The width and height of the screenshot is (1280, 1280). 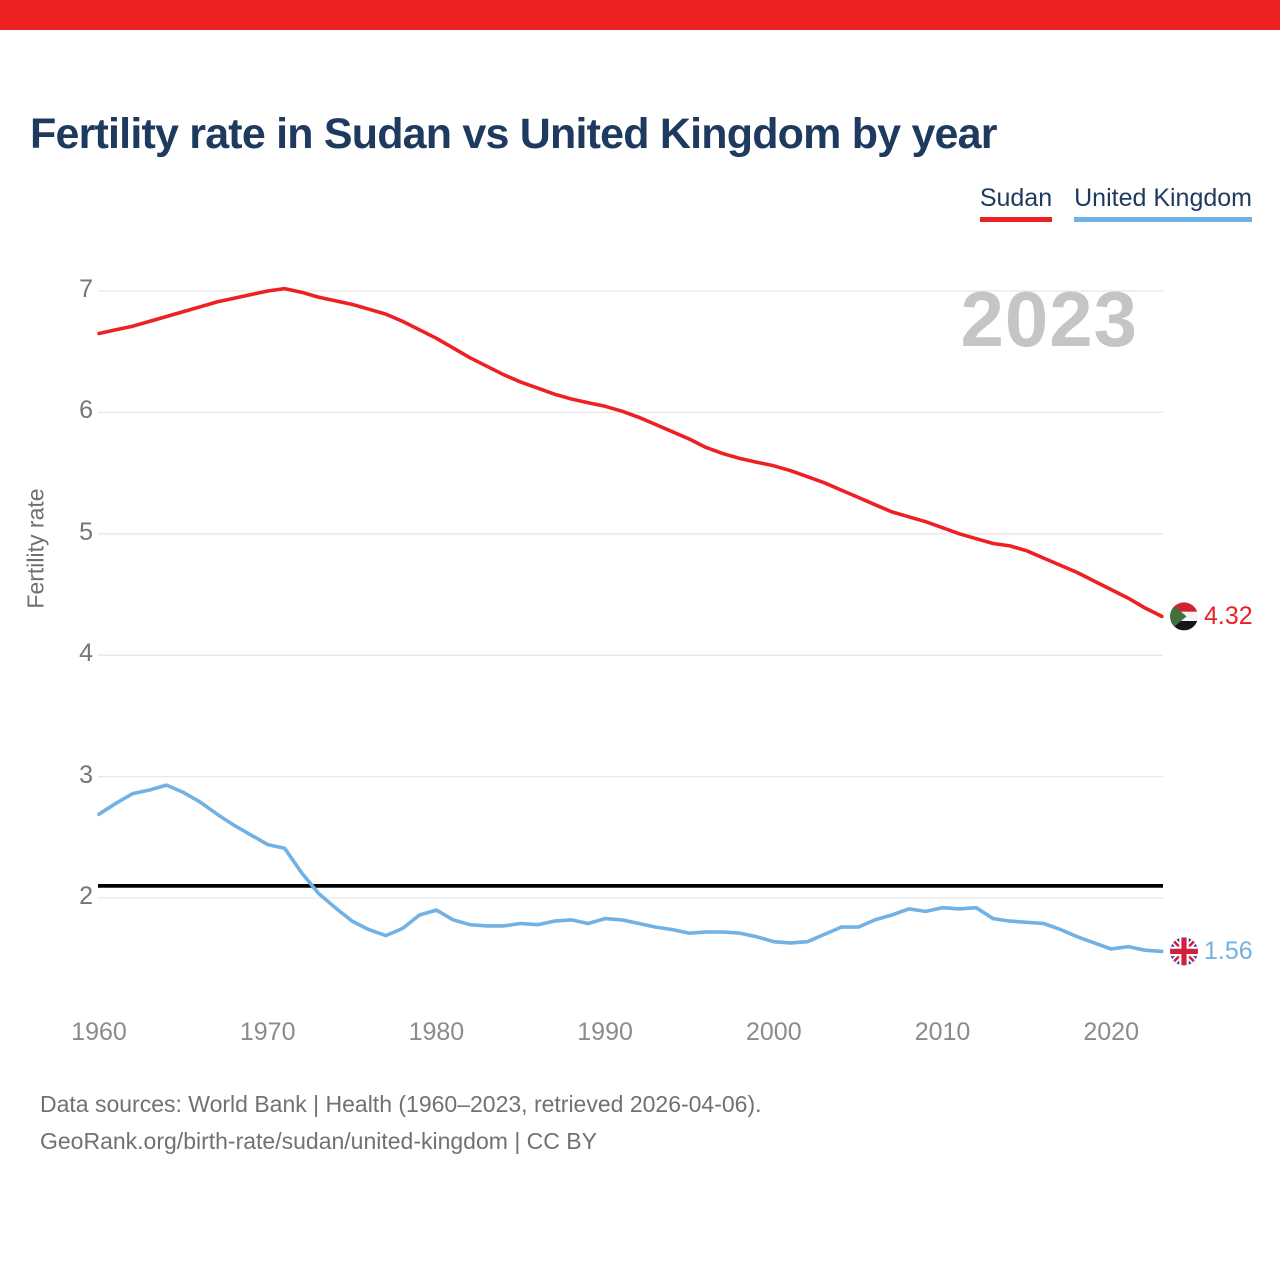 What do you see at coordinates (99, 1032) in the screenshot?
I see `x-tick-label: 1960` at bounding box center [99, 1032].